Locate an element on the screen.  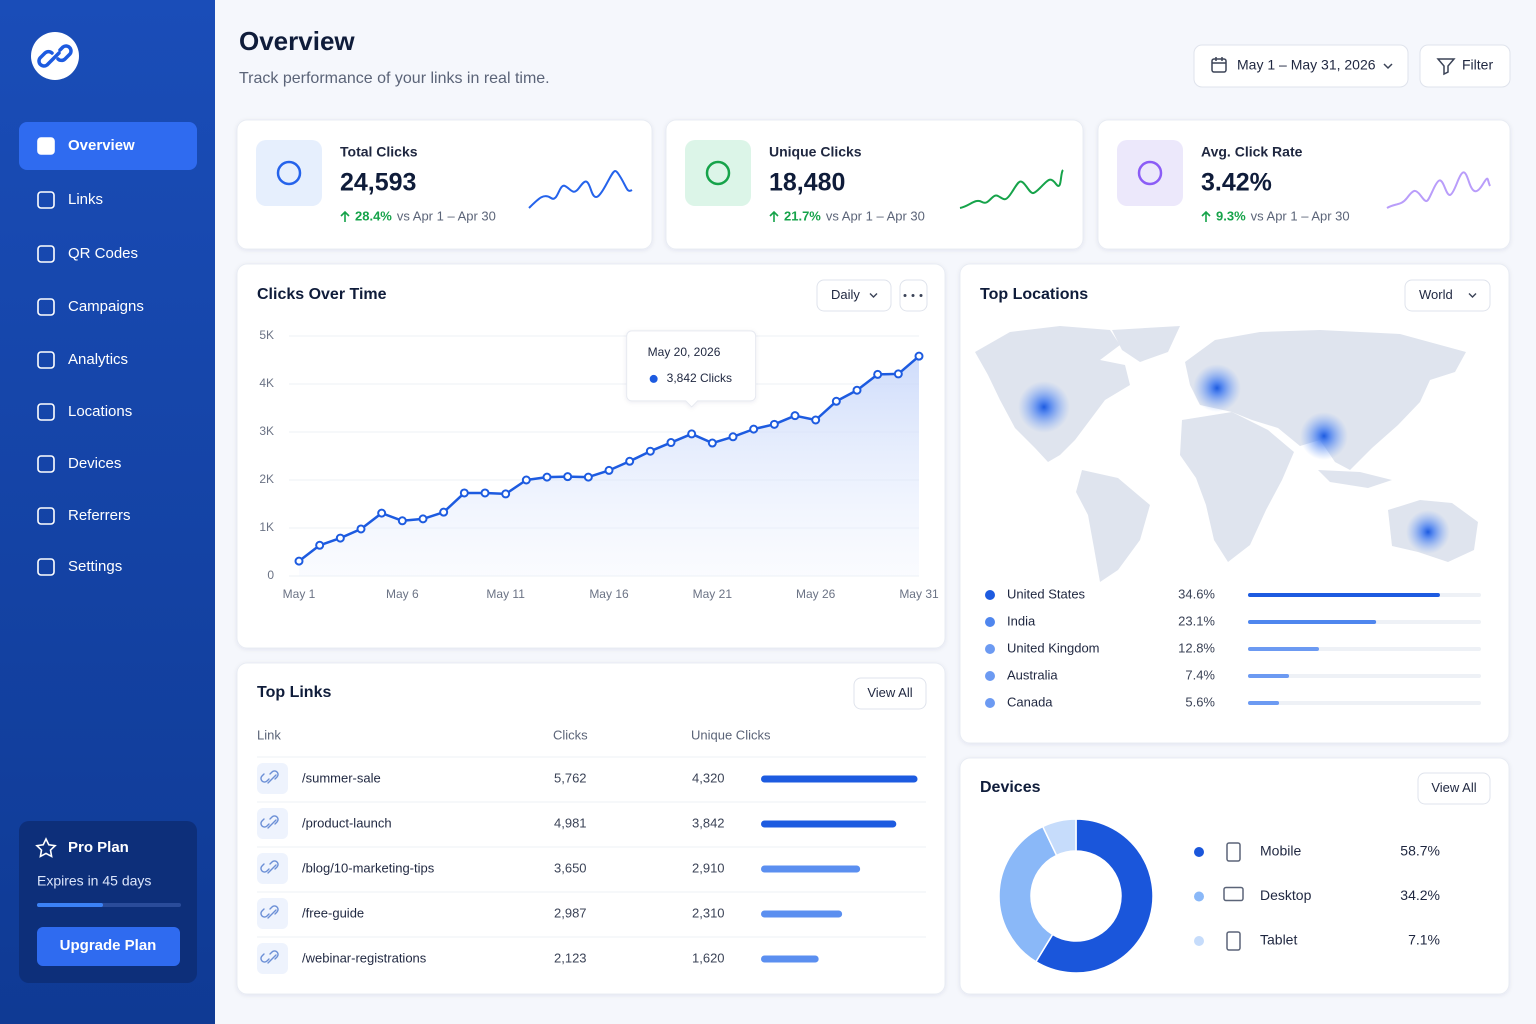
button-label: View All is located at coordinates (889, 692).